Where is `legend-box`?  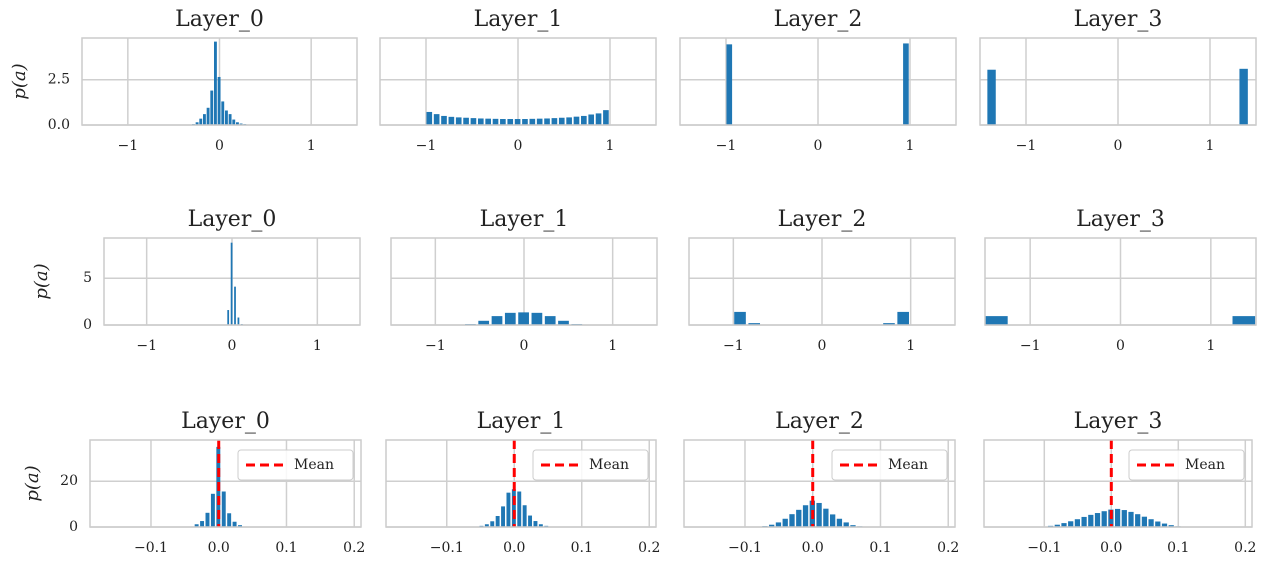
legend-box is located at coordinates (1186, 465).